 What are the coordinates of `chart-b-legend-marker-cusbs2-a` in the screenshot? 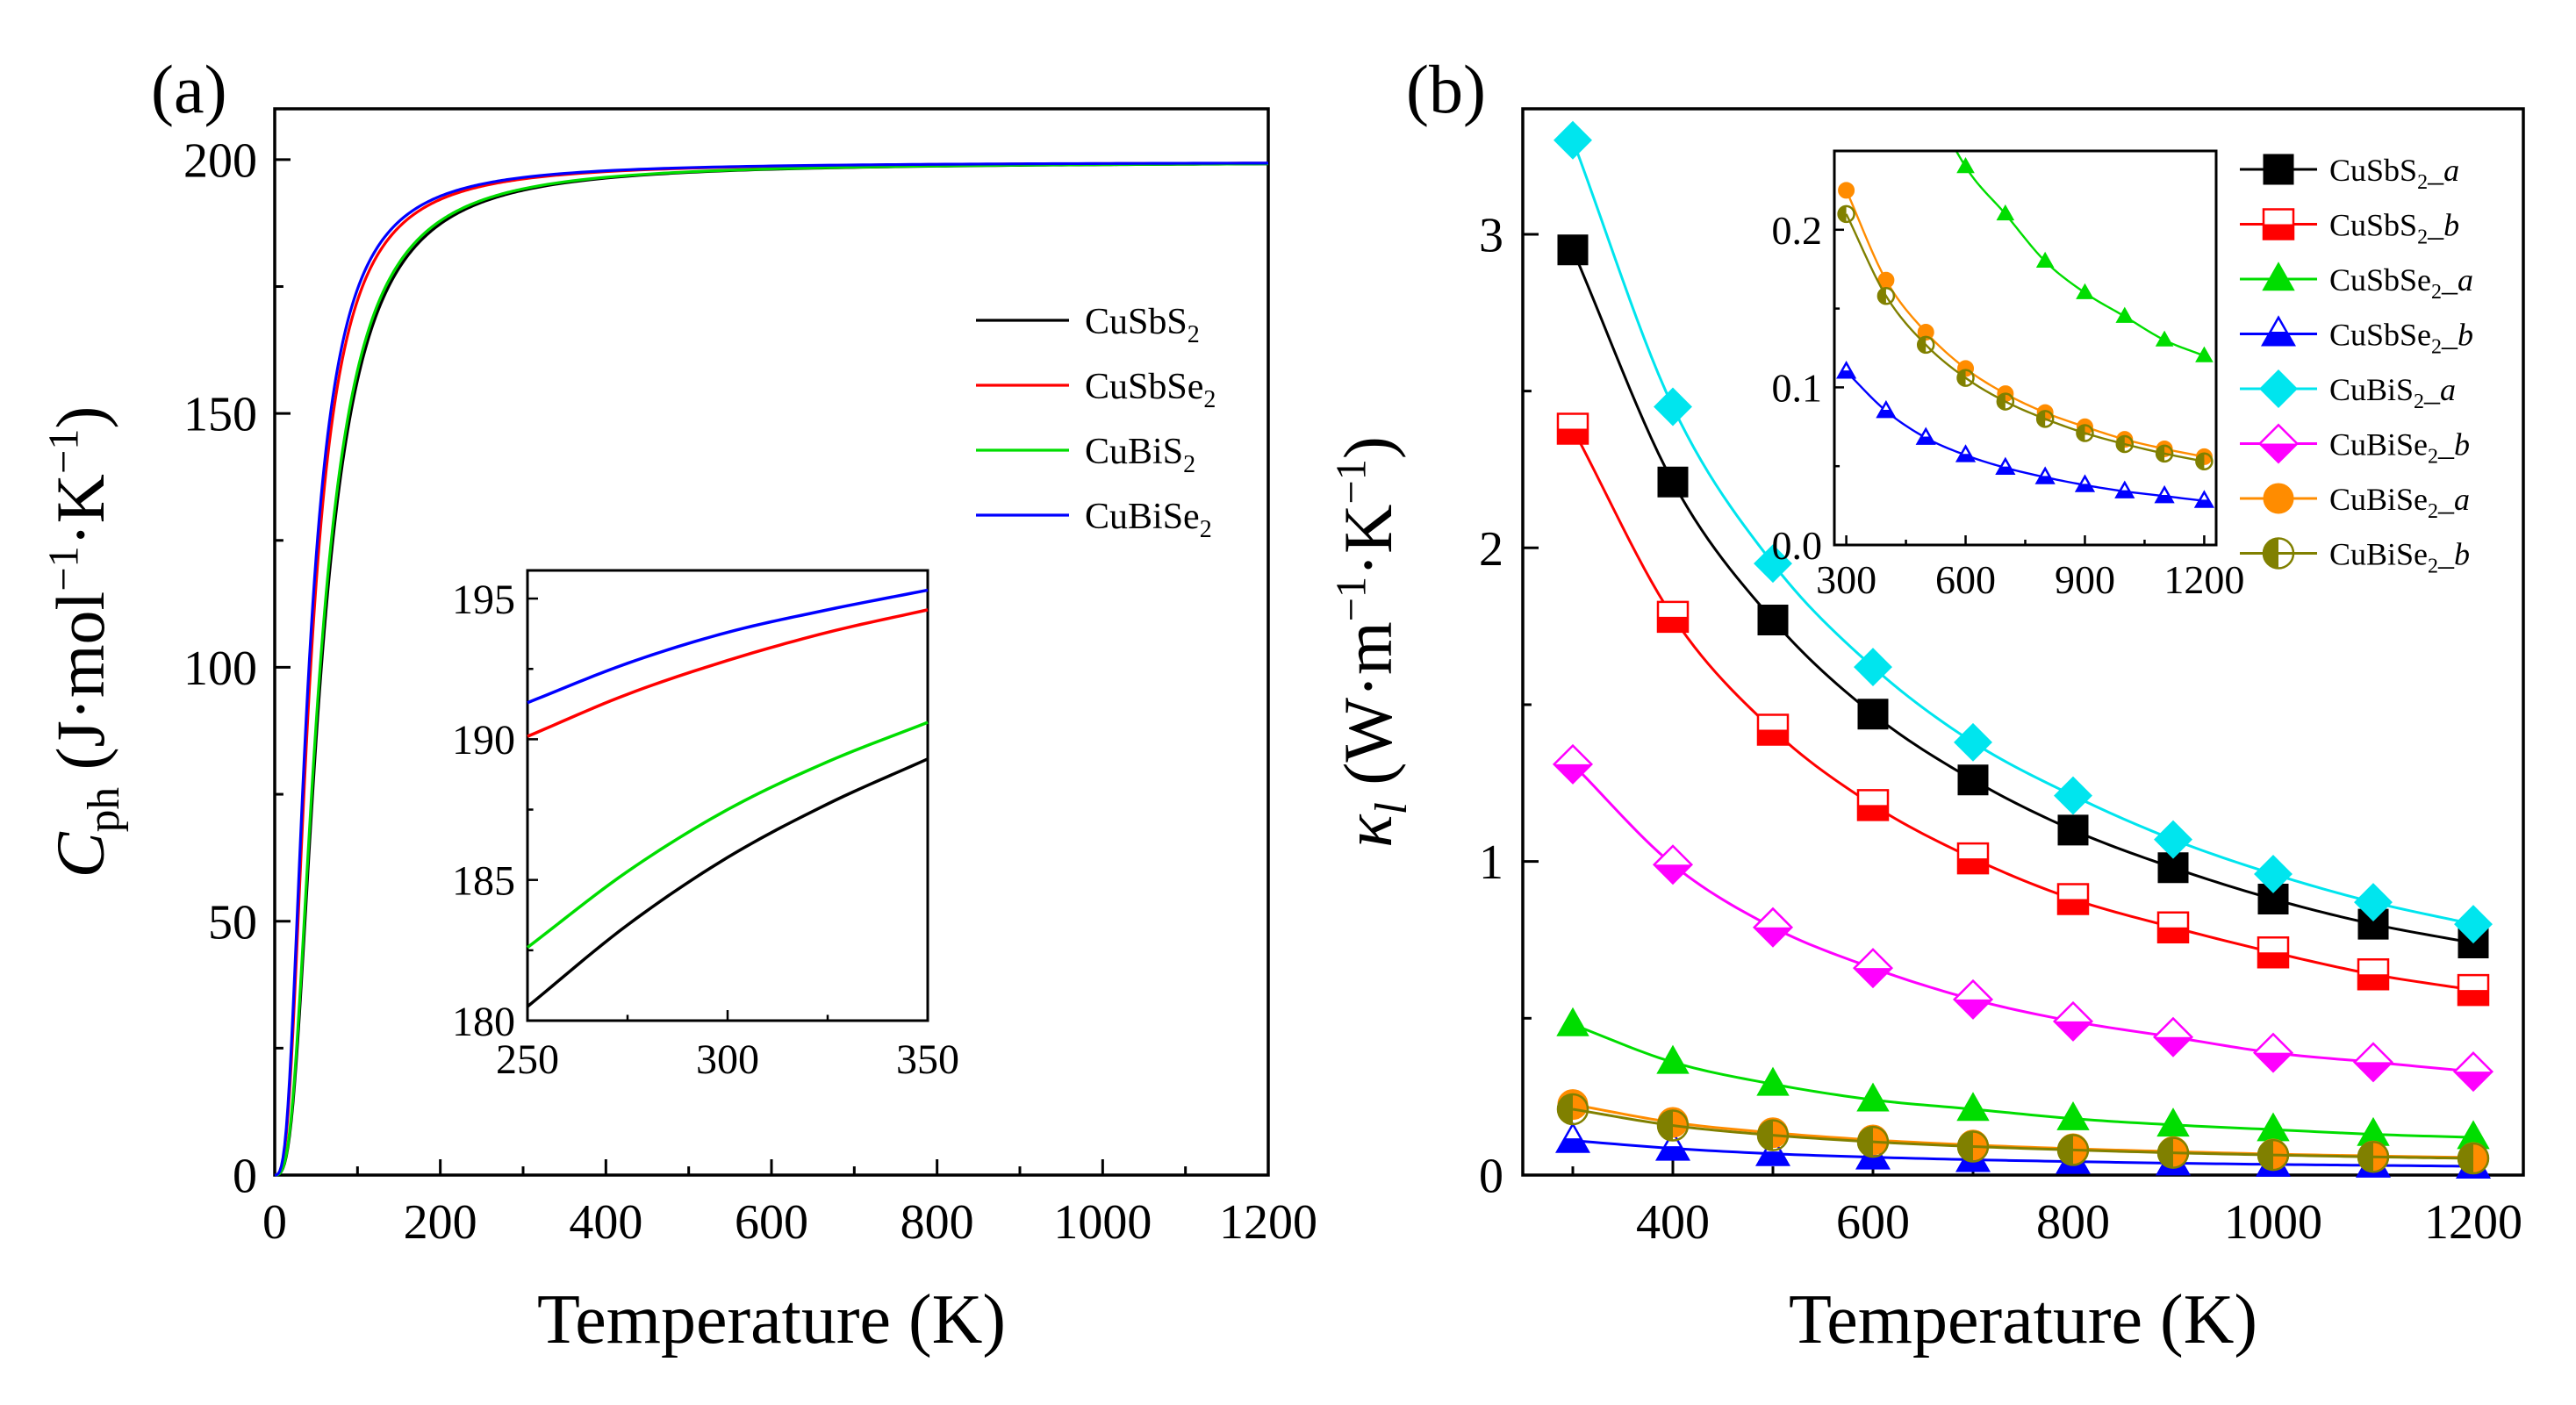 It's located at (2279, 170).